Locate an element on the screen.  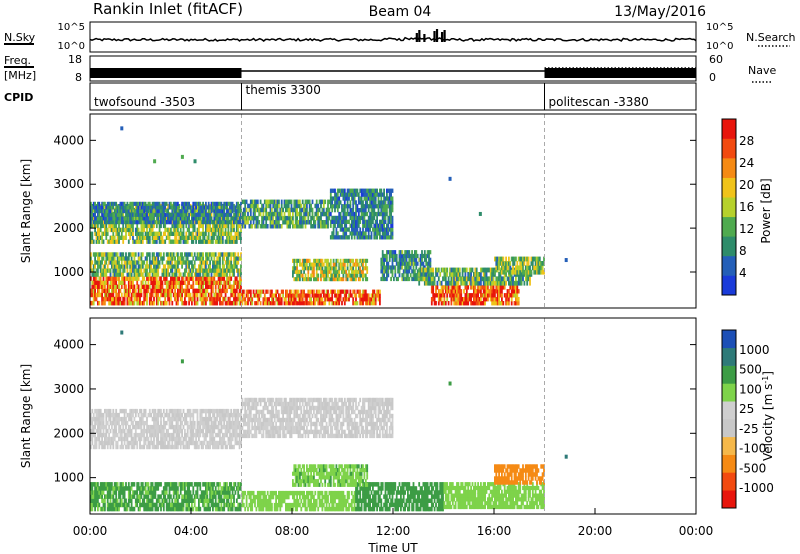
y-tick-label: 3000 is located at coordinates (68, 184).